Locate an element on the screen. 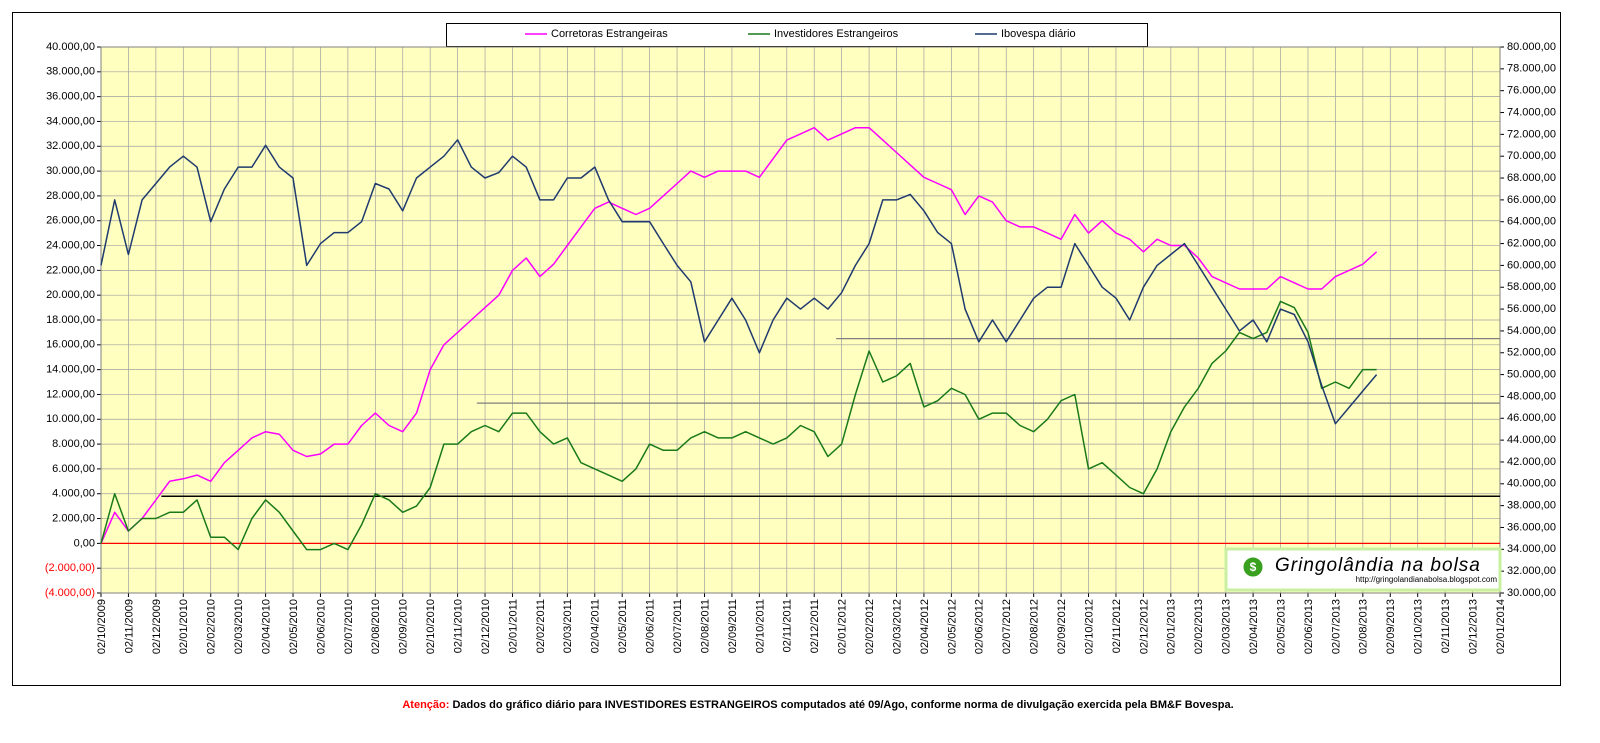 The image size is (1600, 743). y-tick-label: 8.000,00 is located at coordinates (73, 444).